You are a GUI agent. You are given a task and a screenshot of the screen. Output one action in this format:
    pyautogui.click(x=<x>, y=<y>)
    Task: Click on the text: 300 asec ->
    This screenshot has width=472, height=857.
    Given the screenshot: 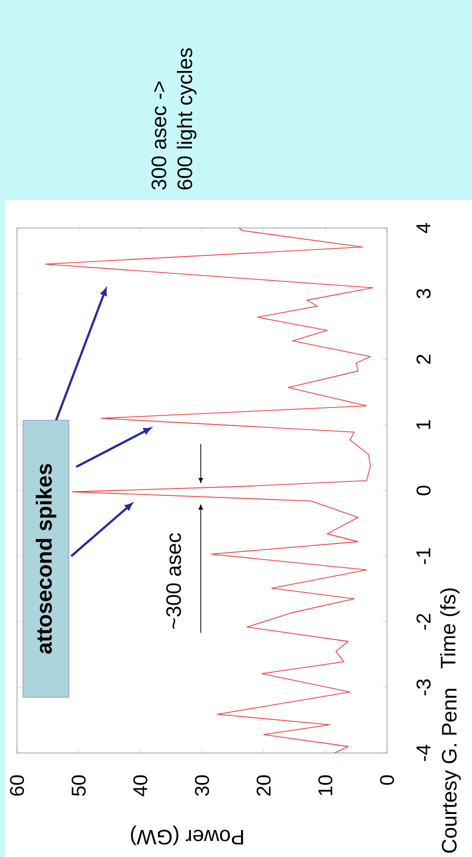 What is the action you would take?
    pyautogui.click(x=159, y=136)
    